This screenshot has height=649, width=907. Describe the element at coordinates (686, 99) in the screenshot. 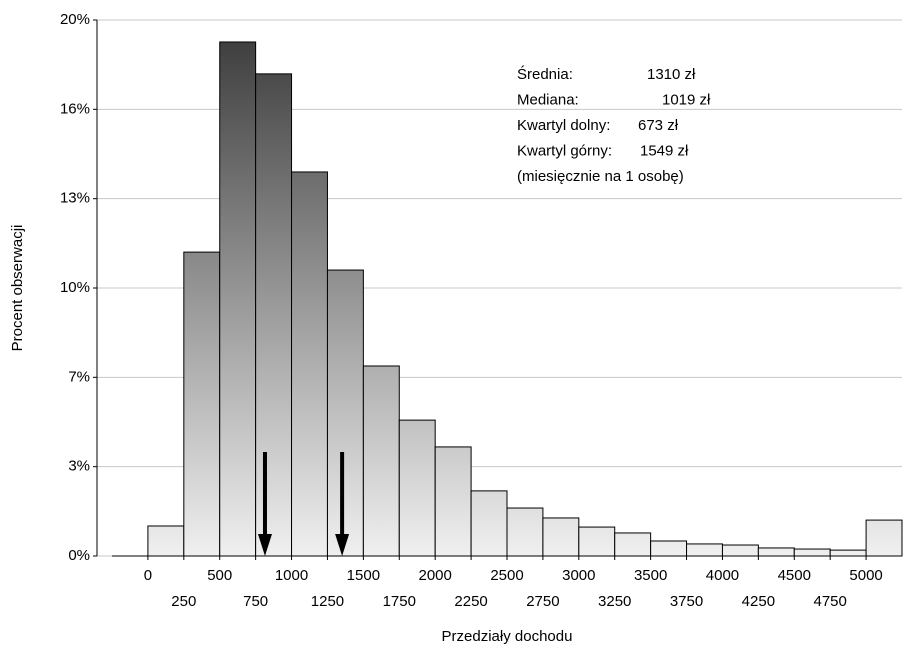

I see `stat-value: 1019 zł` at that location.